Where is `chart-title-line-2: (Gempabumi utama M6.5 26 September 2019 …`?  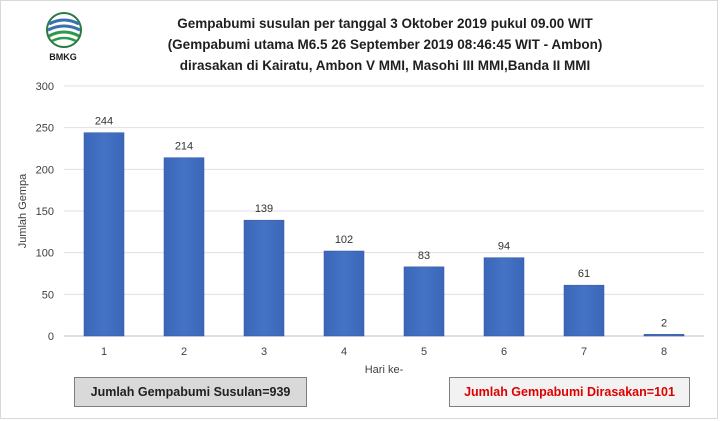
chart-title-line-2: (Gempabumi utama M6.5 26 September 2019 … is located at coordinates (385, 44).